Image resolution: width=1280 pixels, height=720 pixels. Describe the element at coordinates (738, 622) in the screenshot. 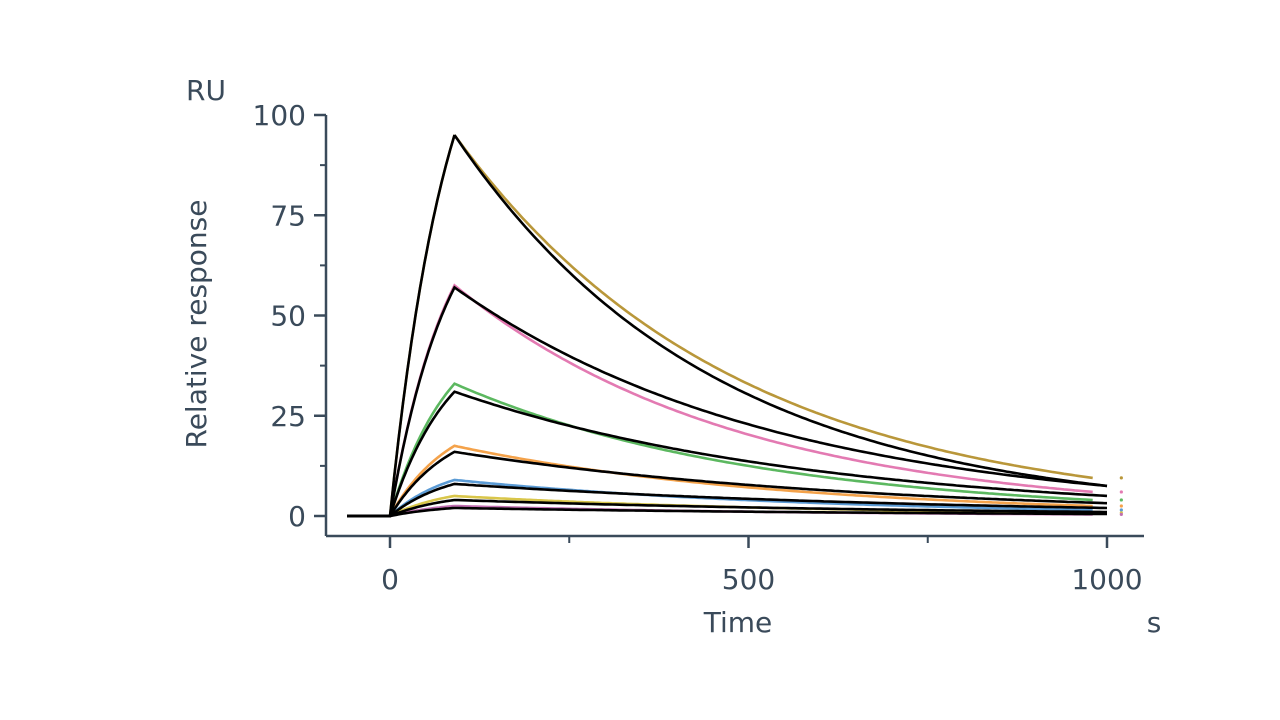

I see `x-axis-title: Time` at that location.